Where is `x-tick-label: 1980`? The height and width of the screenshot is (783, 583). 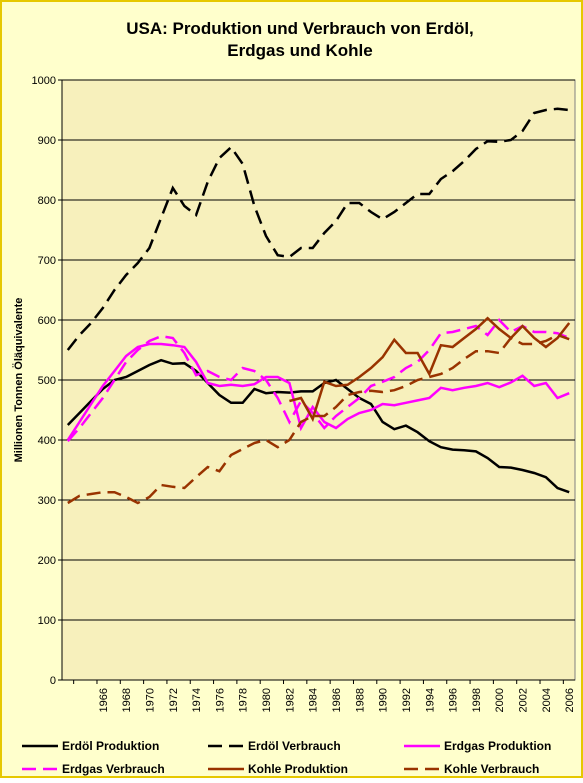
x-tick-label: 1980 is located at coordinates (267, 700).